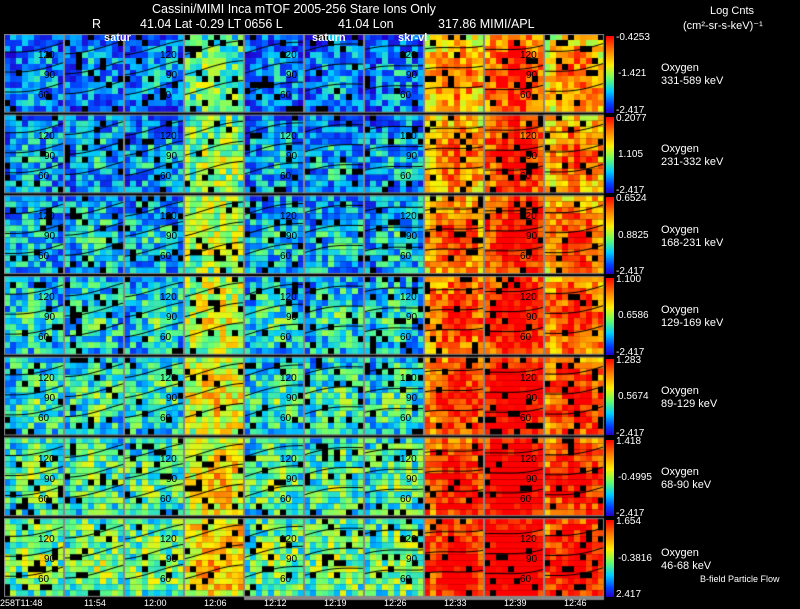  Describe the element at coordinates (21, 603) in the screenshot. I see `time-tick-label: 258T11:48` at that location.